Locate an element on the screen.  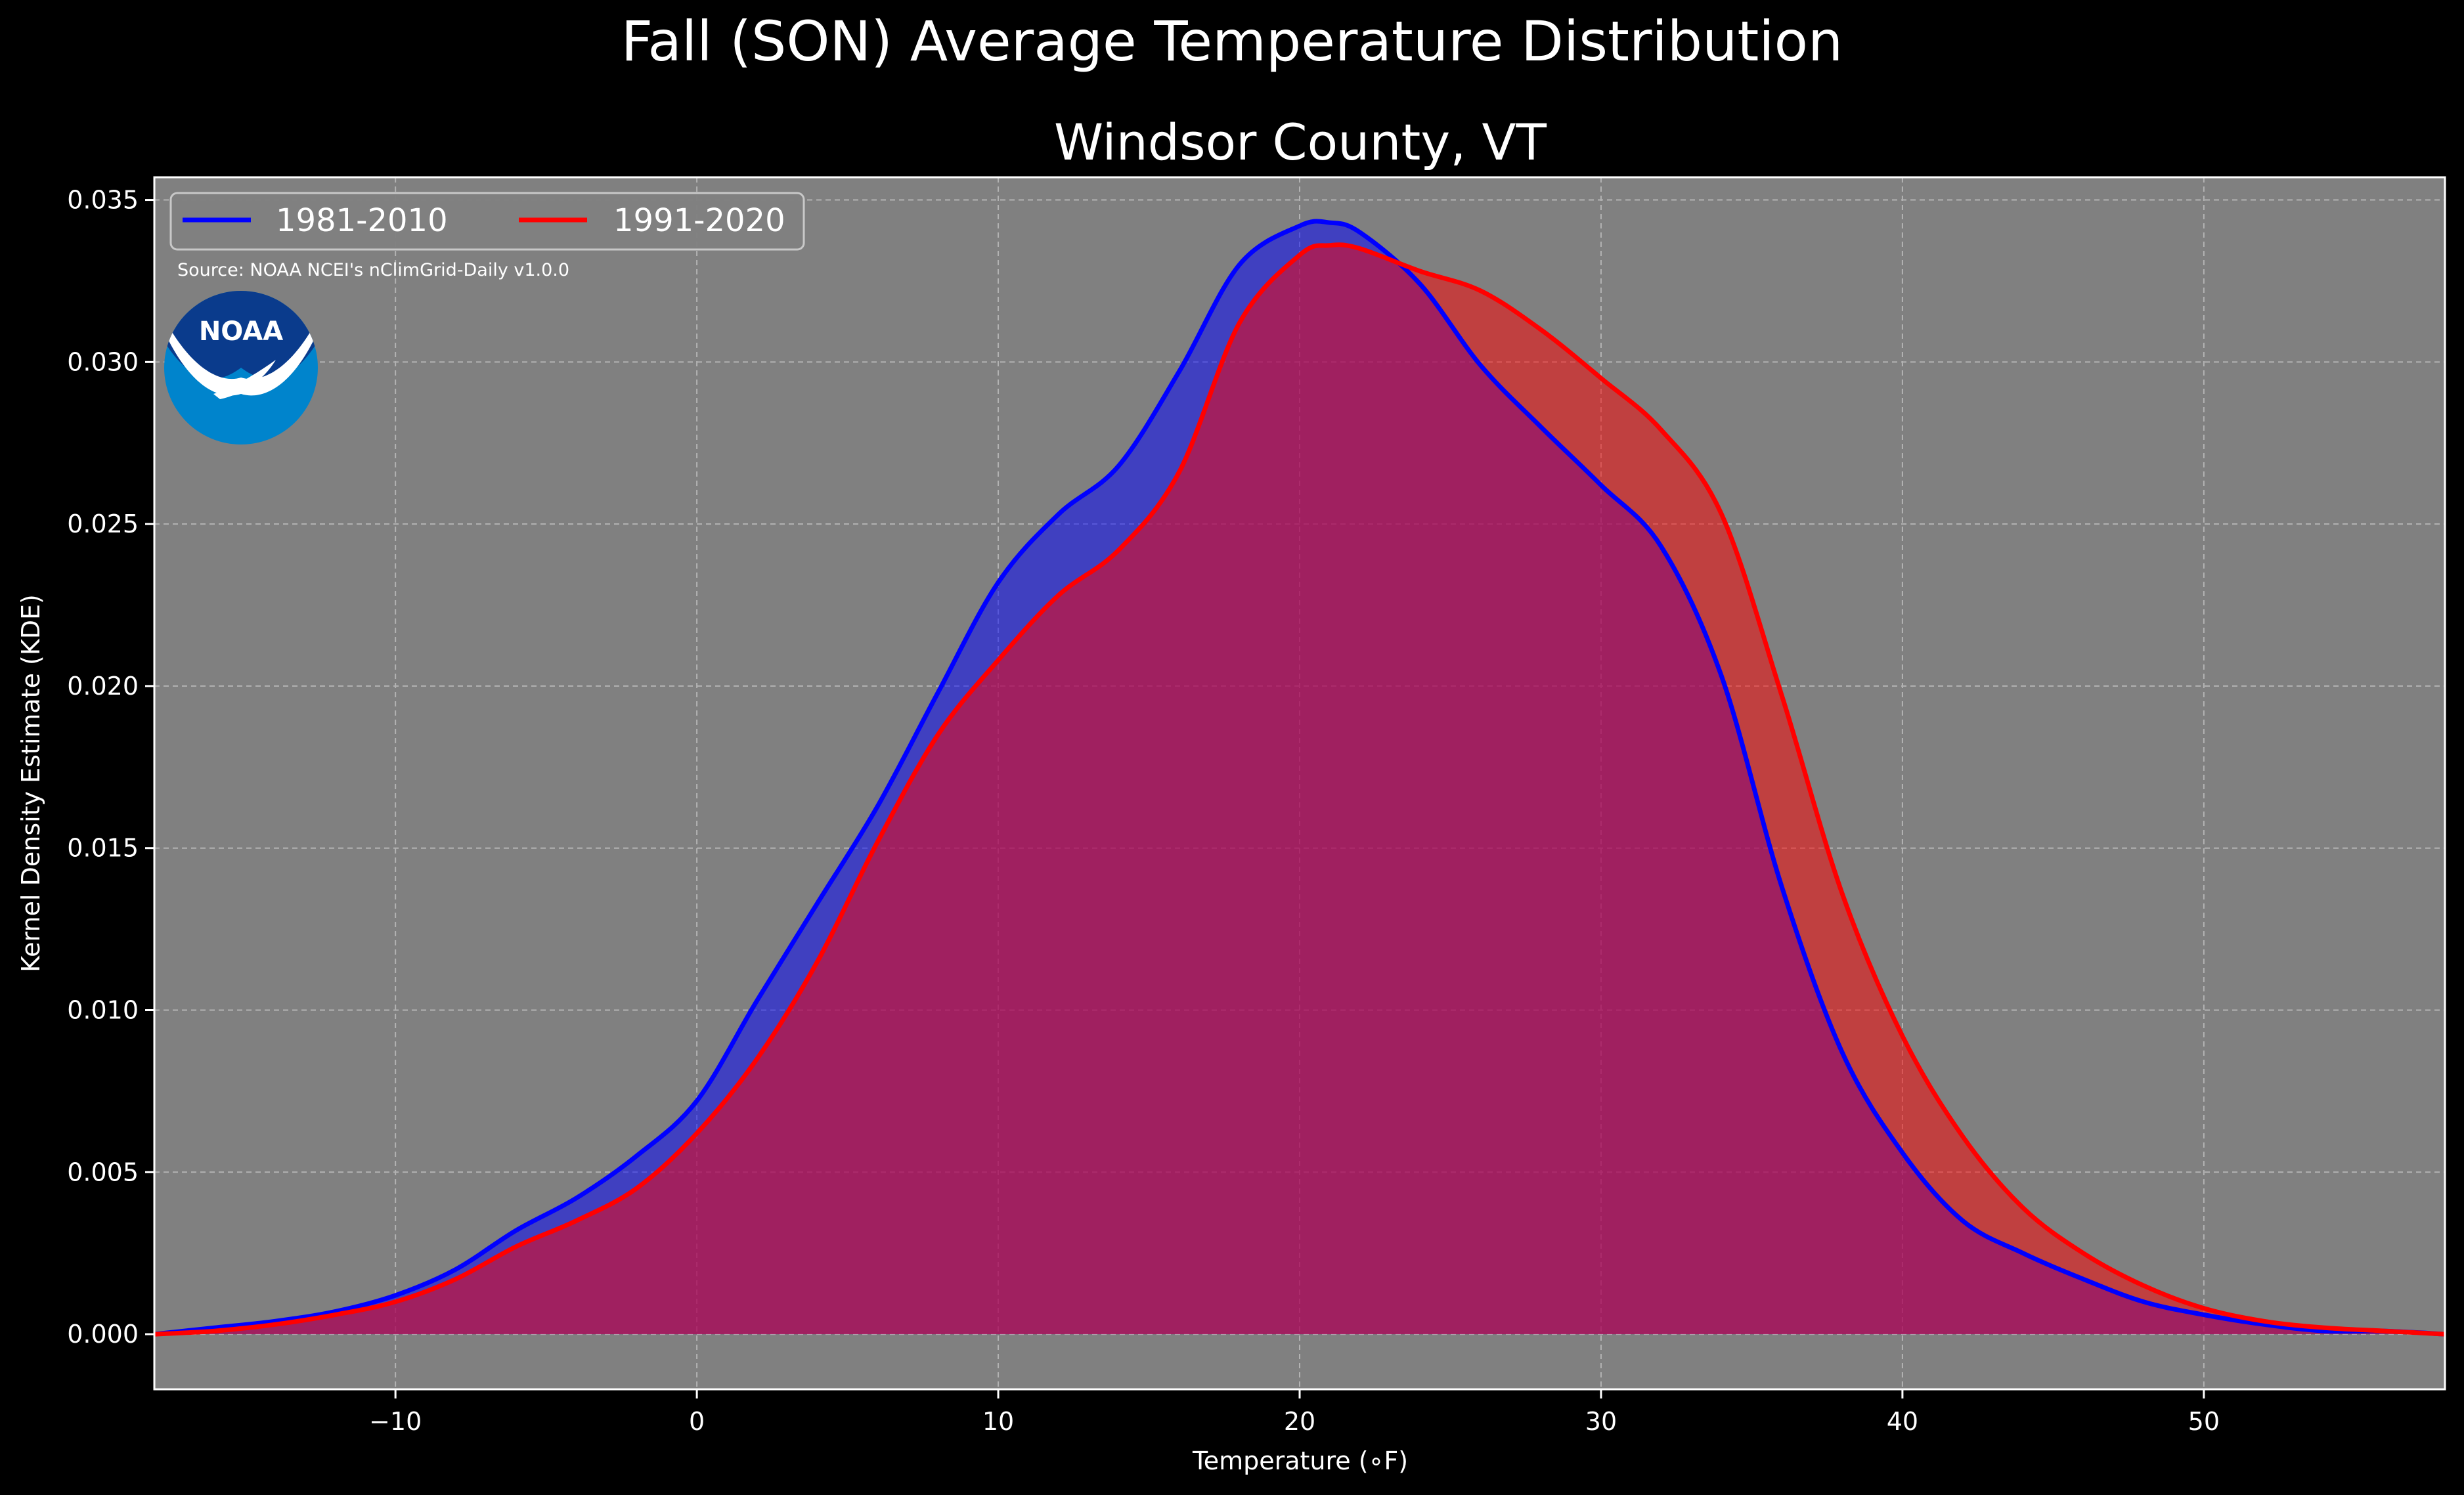
legend: 1981-2010 1991-2020 is located at coordinates (487, 221).